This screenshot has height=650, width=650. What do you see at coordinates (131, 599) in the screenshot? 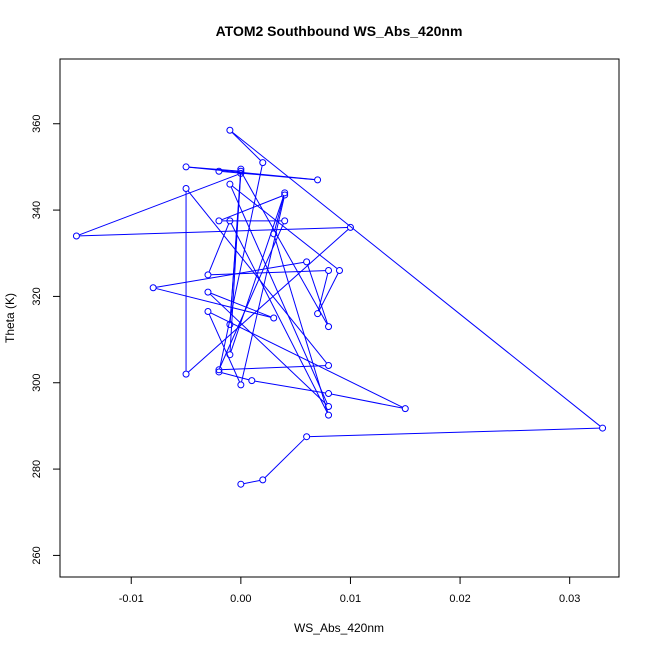
I see `x-tick-label: -0.01` at bounding box center [131, 599].